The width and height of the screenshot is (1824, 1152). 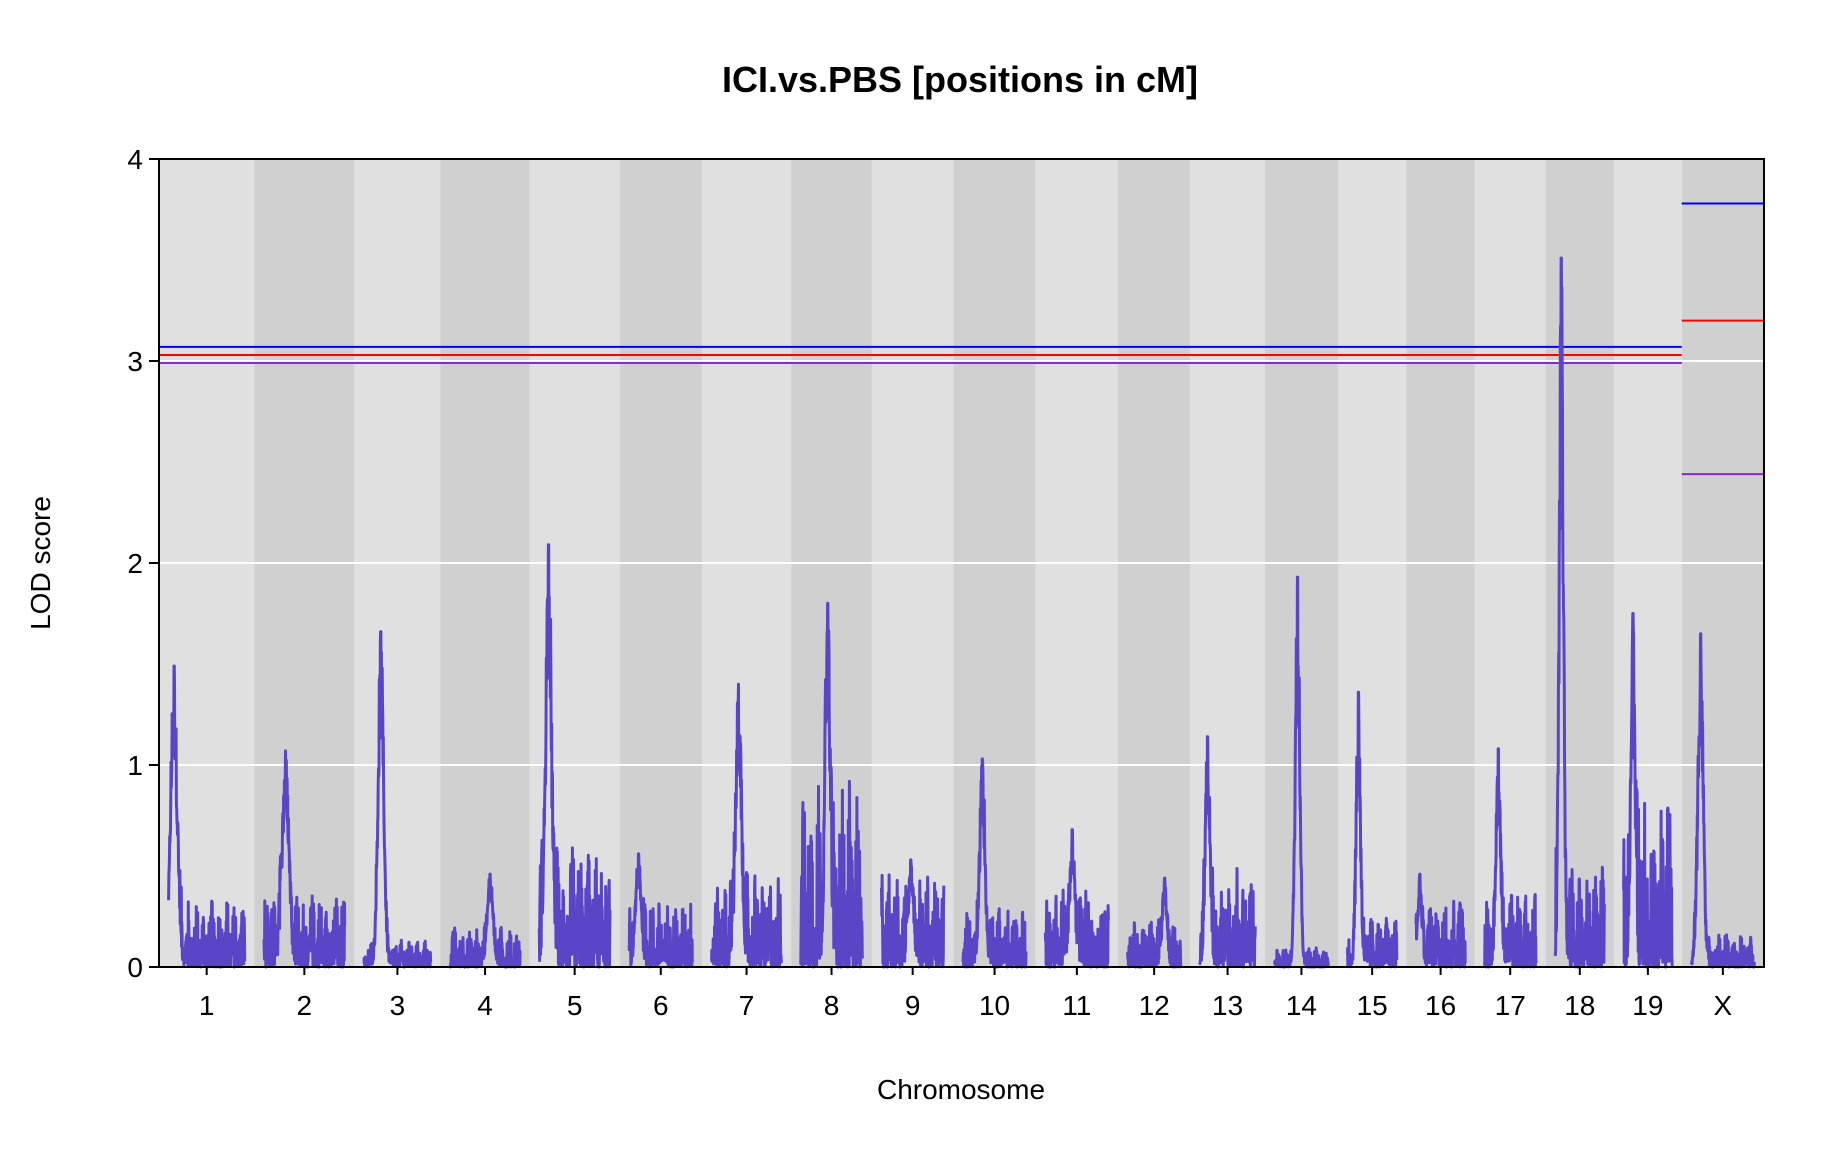 I want to click on y-tick-label-0: 0, so click(x=135, y=967).